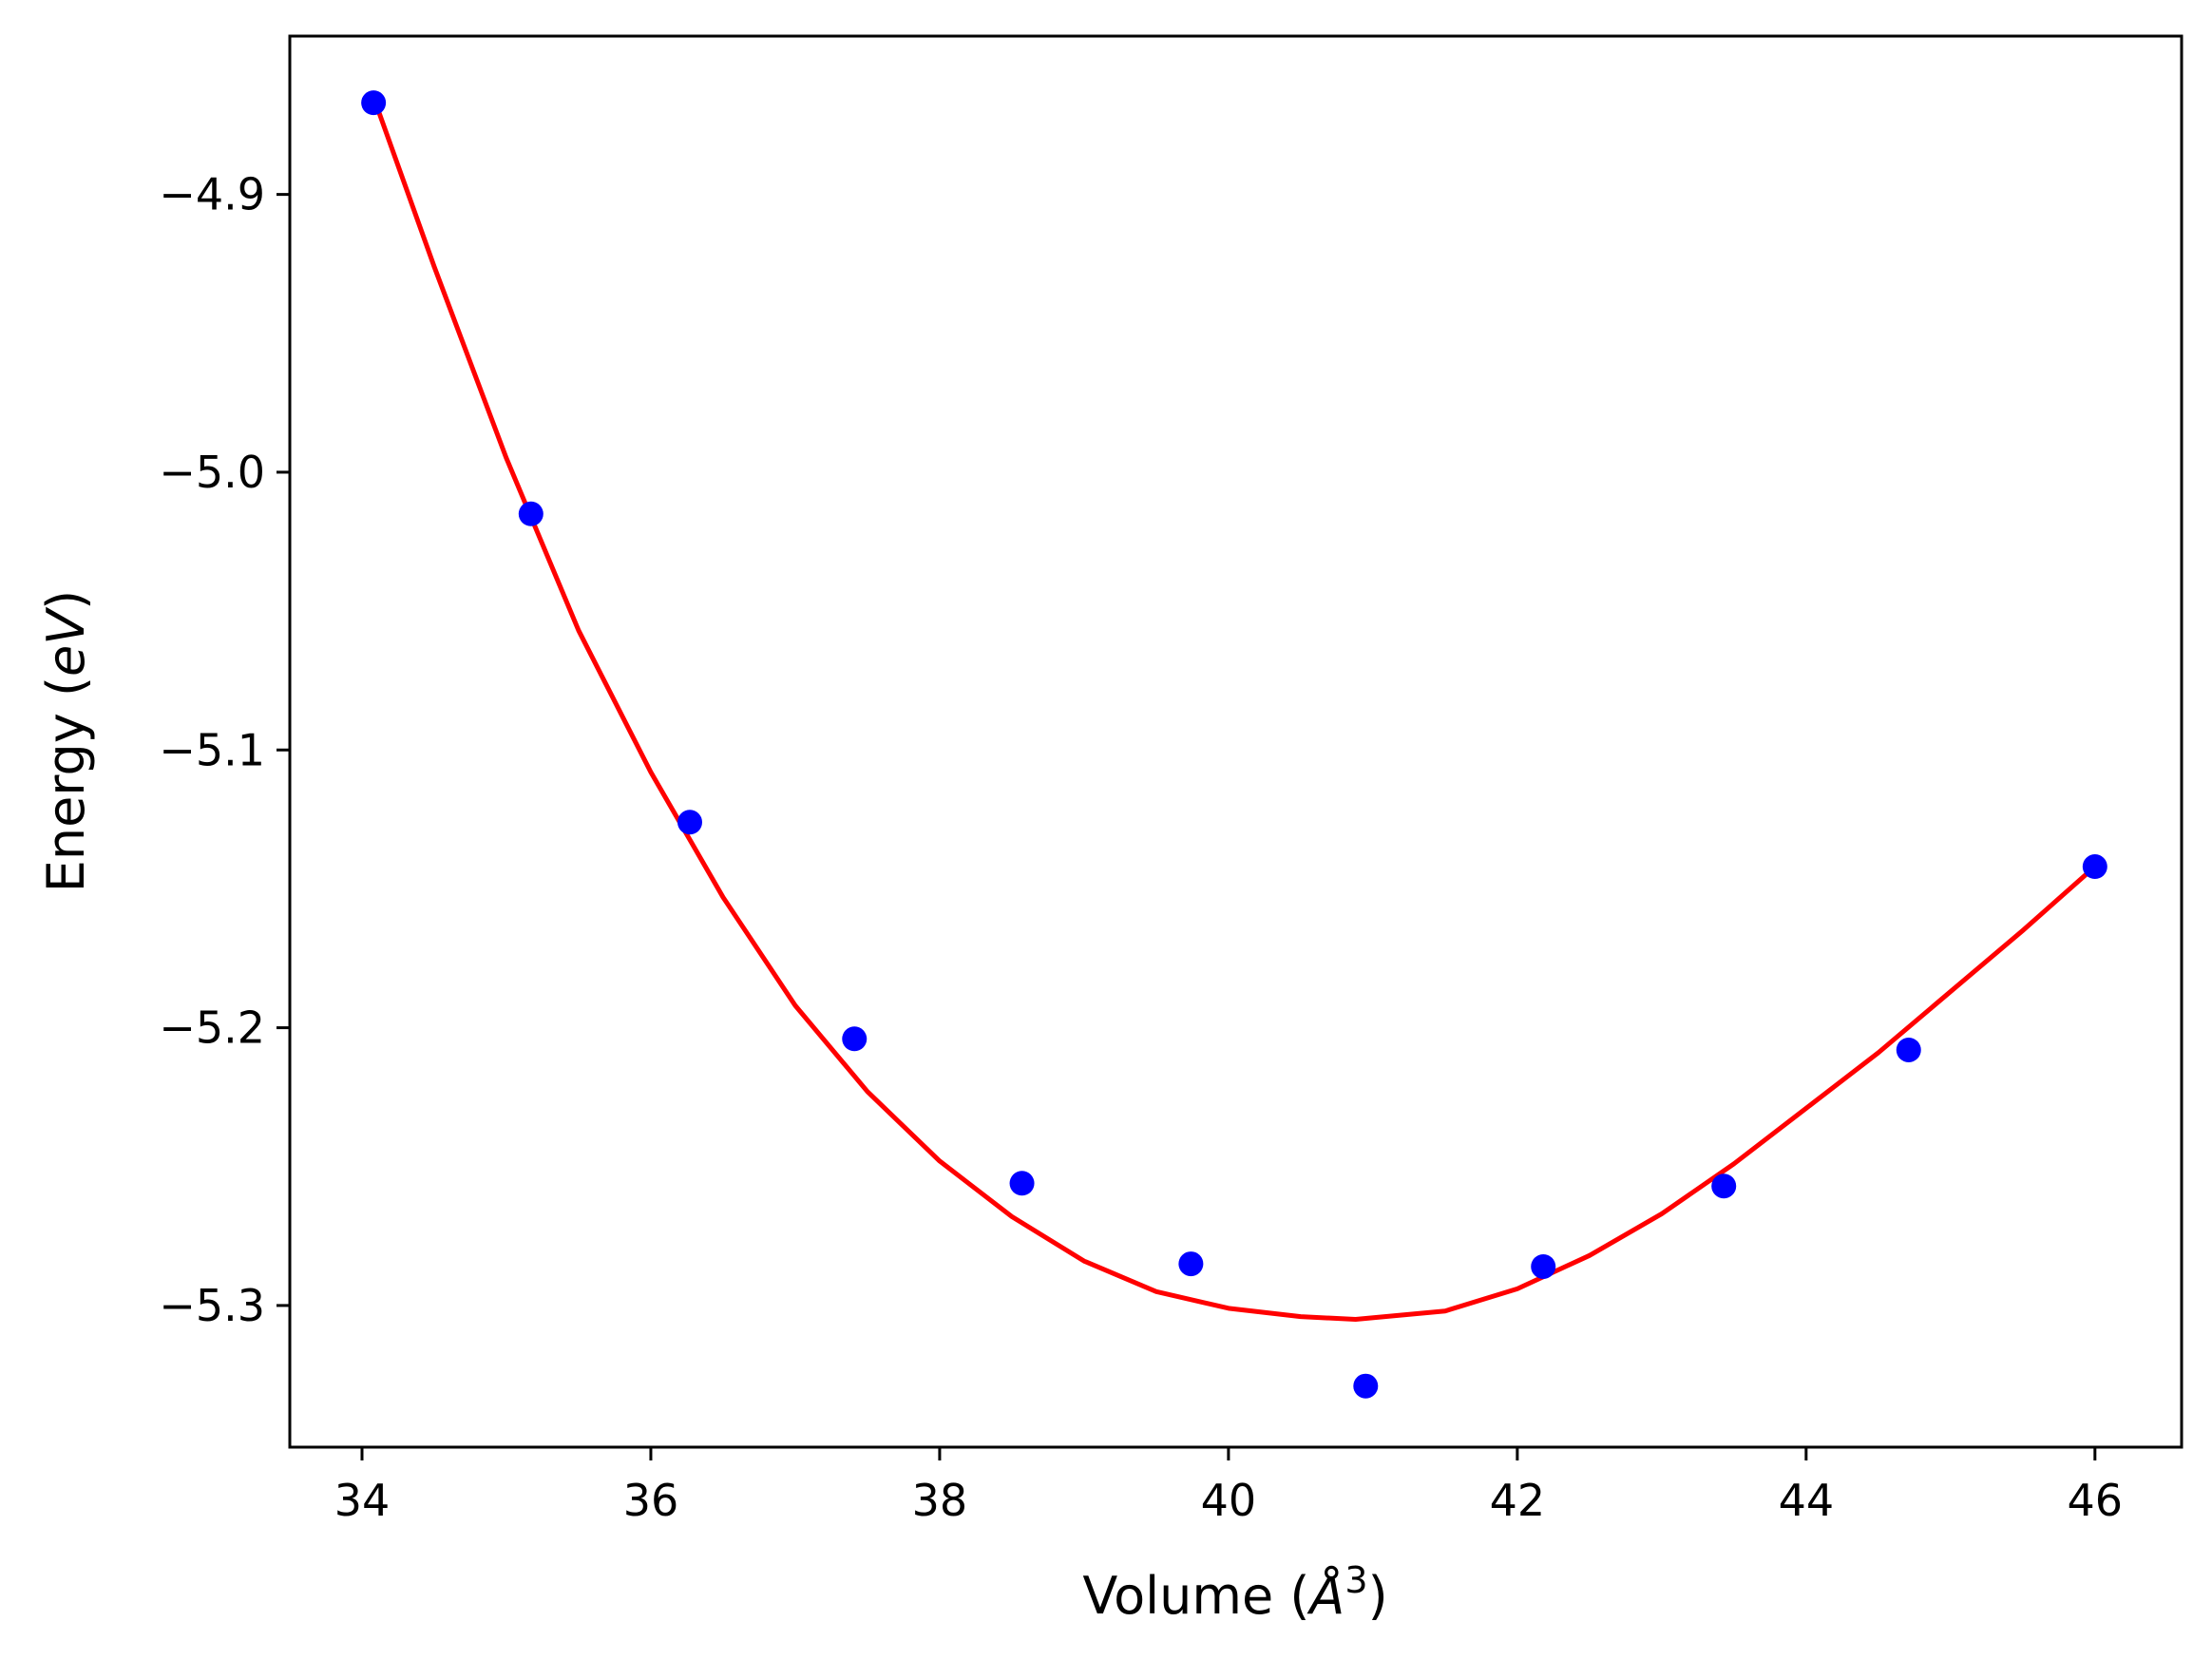 This screenshot has height=1660, width=2212. What do you see at coordinates (212, 1305) in the screenshot?
I see `y-tick-label: −5.3` at bounding box center [212, 1305].